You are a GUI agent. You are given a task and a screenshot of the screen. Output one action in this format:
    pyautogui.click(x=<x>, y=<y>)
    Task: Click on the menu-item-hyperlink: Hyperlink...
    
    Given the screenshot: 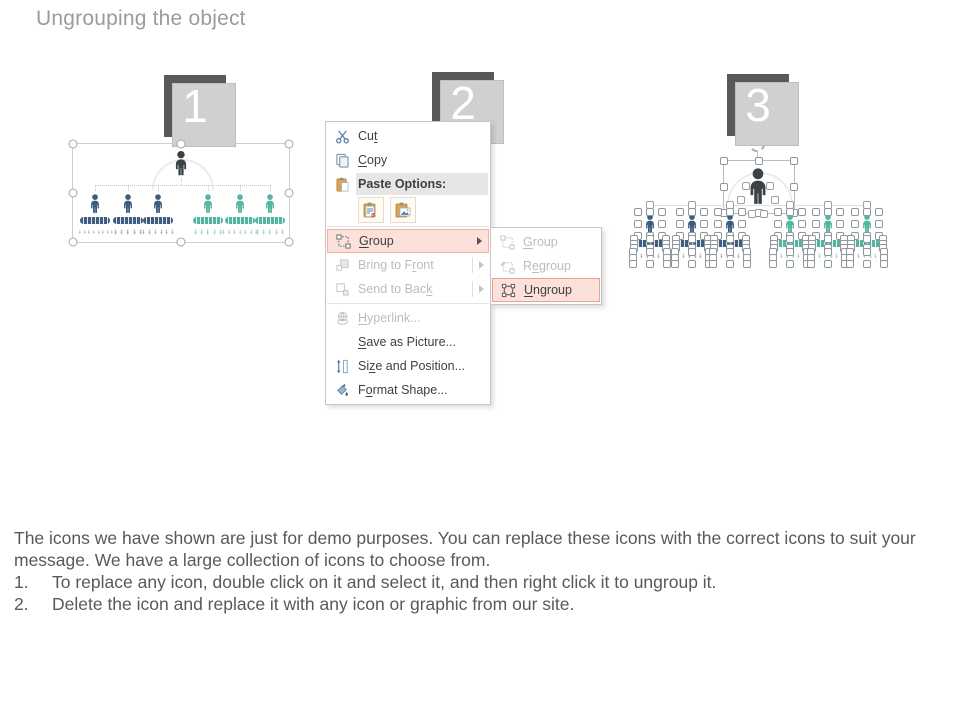 What is the action you would take?
    pyautogui.click(x=408, y=318)
    